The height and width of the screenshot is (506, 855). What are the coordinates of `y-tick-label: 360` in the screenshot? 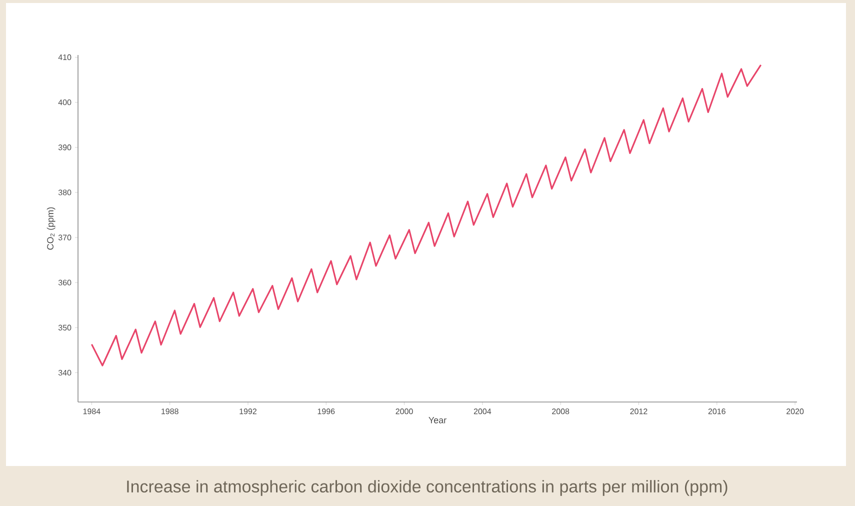 It's located at (65, 283).